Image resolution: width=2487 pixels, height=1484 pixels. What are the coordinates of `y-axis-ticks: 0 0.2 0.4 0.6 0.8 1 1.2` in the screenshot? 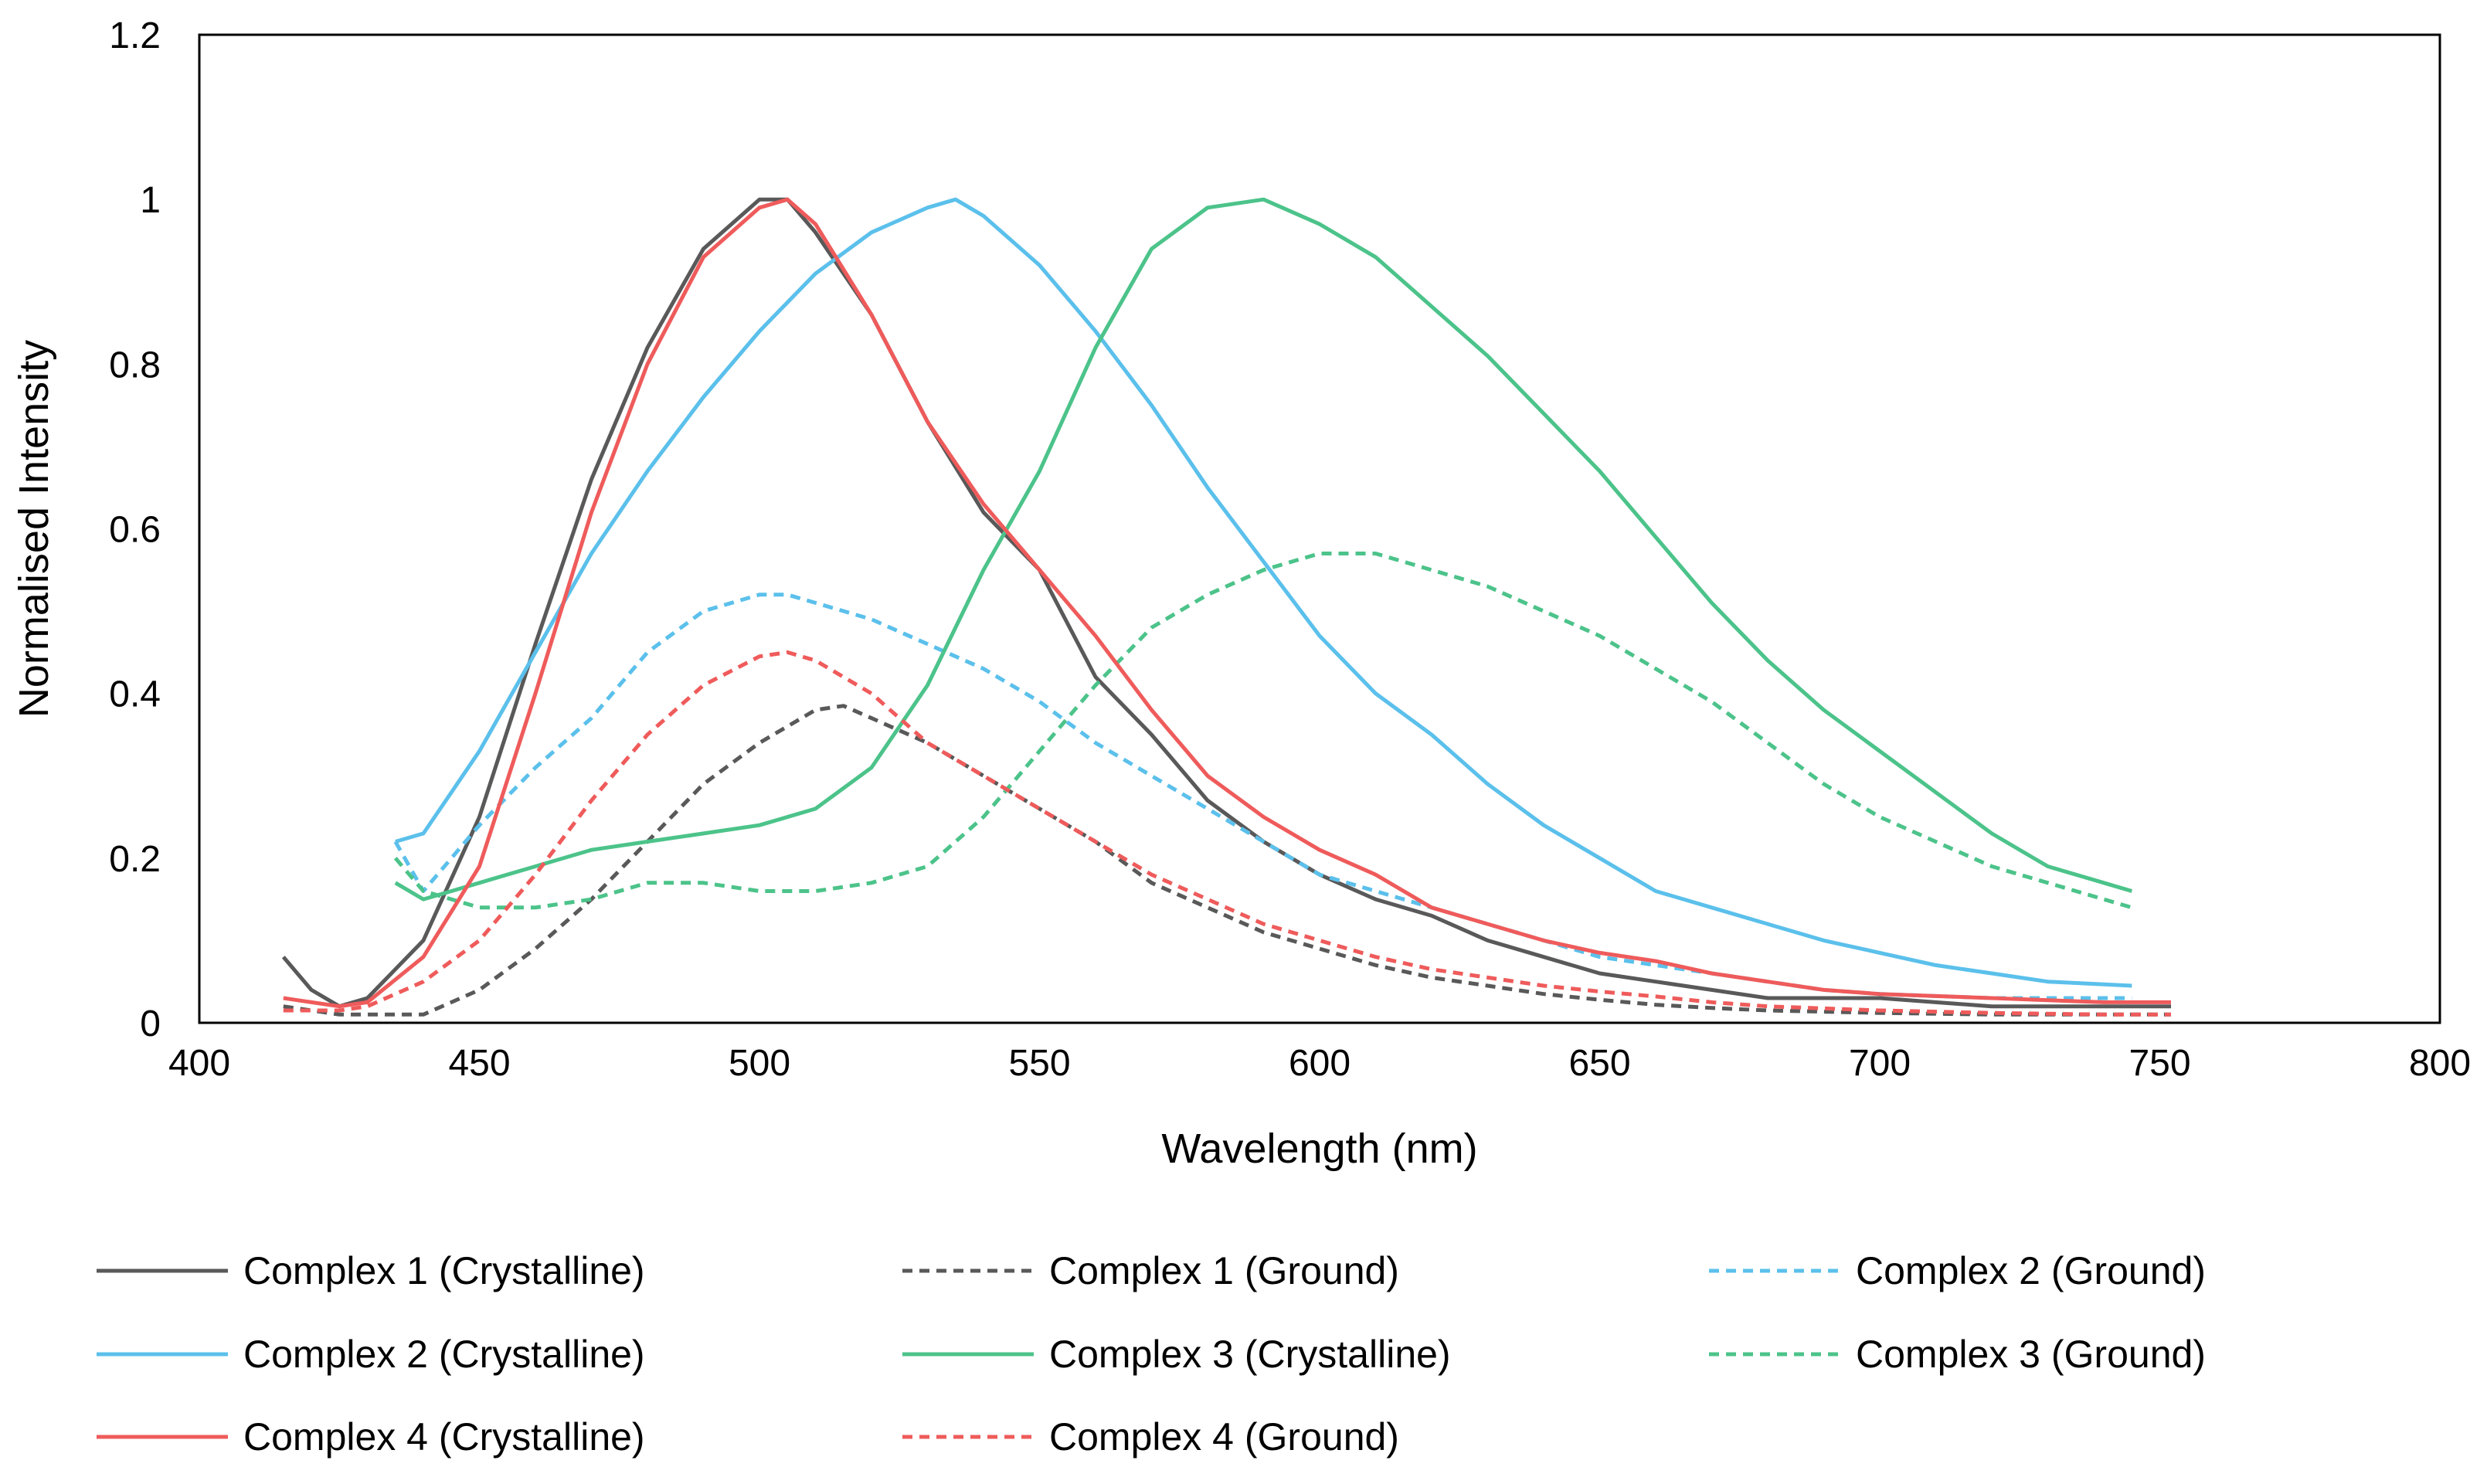 It's located at (135, 529).